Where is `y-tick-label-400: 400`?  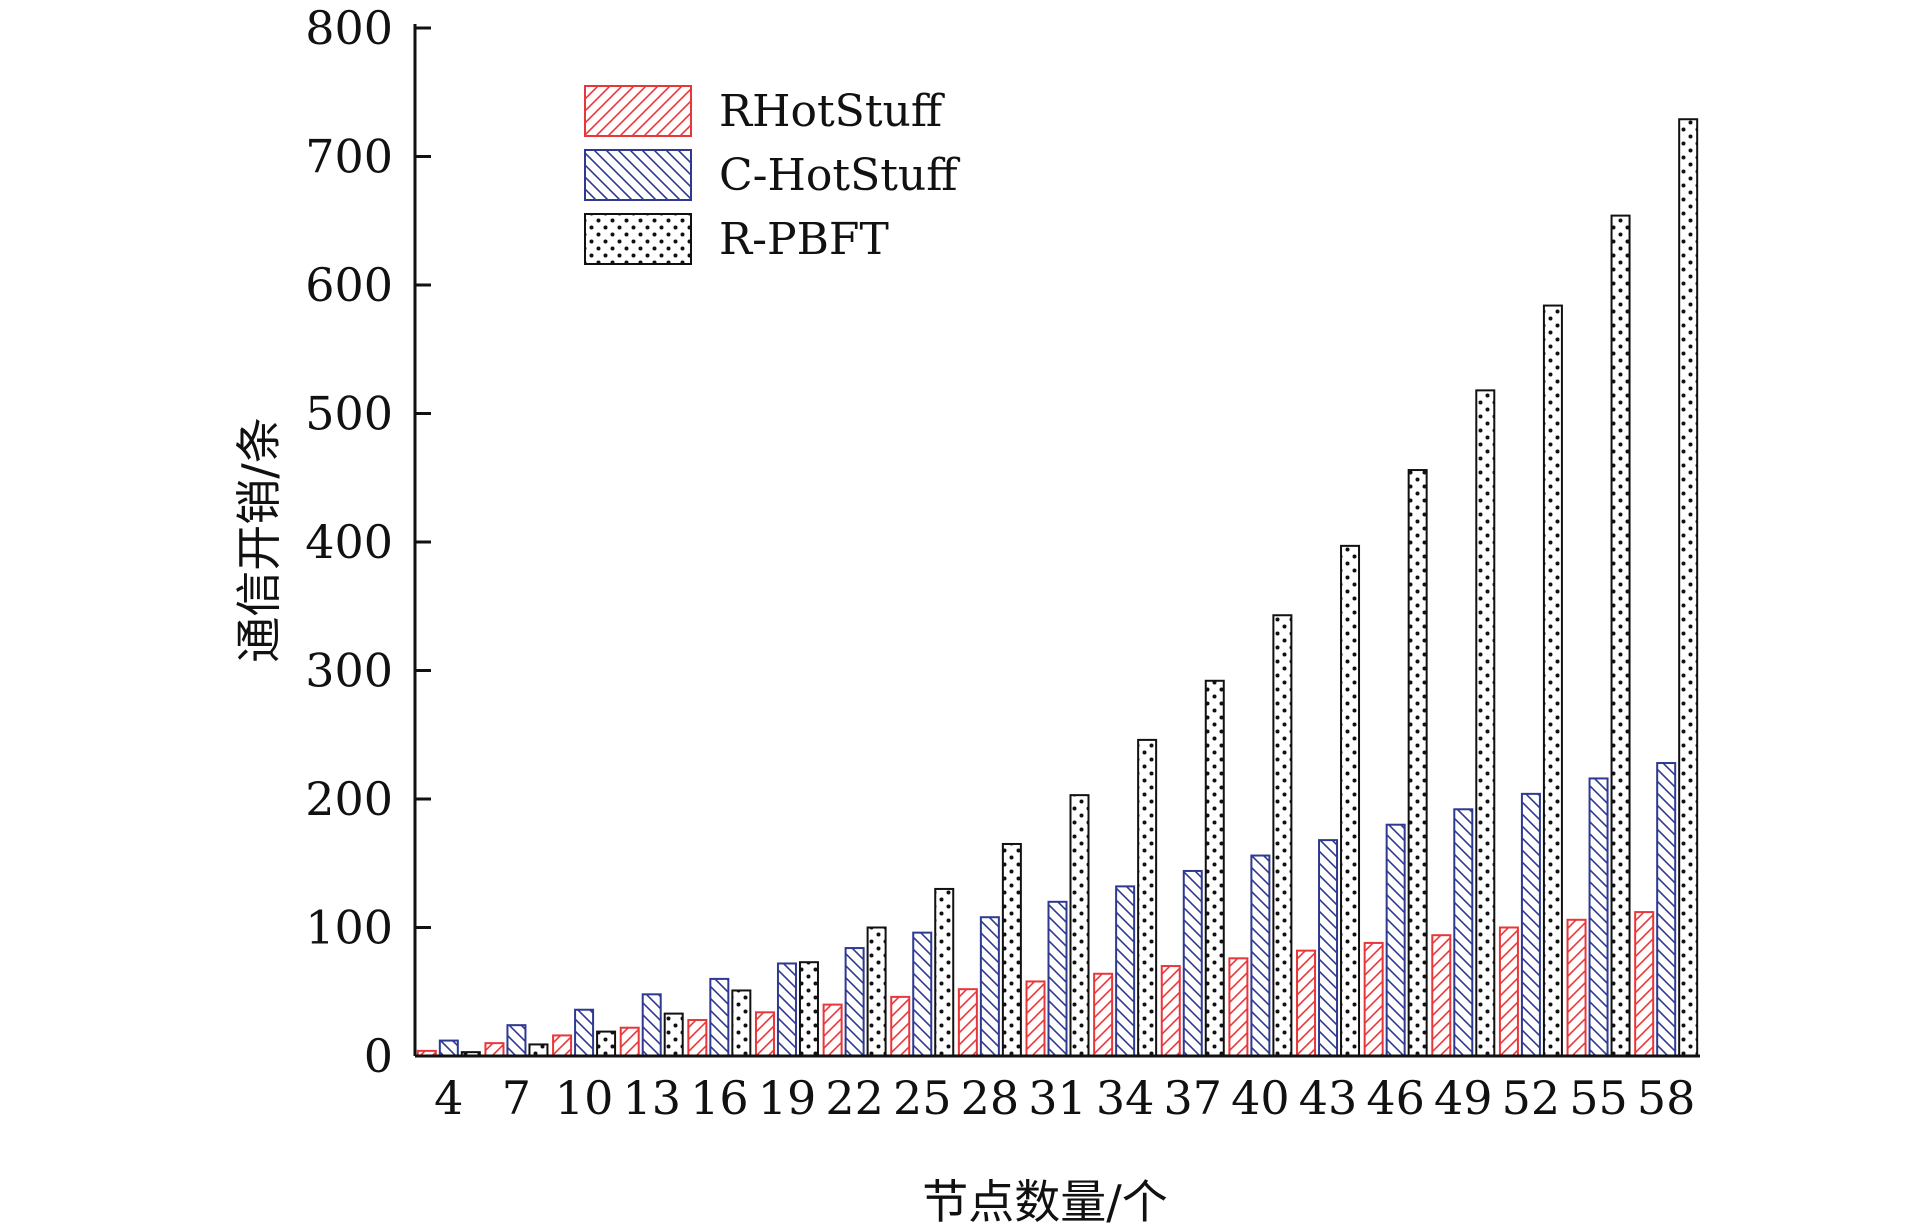 y-tick-label-400: 400 is located at coordinates (349, 542).